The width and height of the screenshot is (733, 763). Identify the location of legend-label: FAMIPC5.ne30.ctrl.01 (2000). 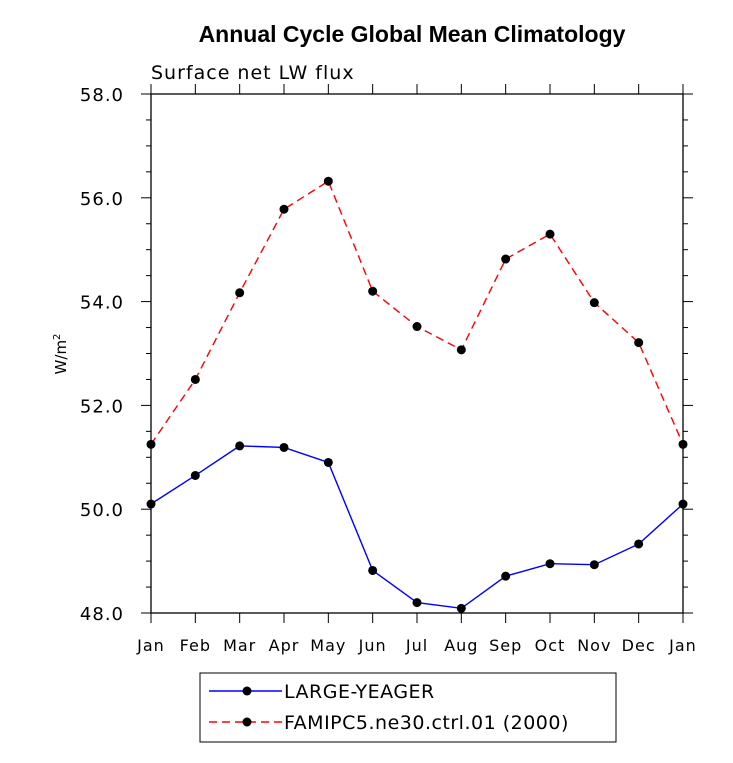
(426, 723).